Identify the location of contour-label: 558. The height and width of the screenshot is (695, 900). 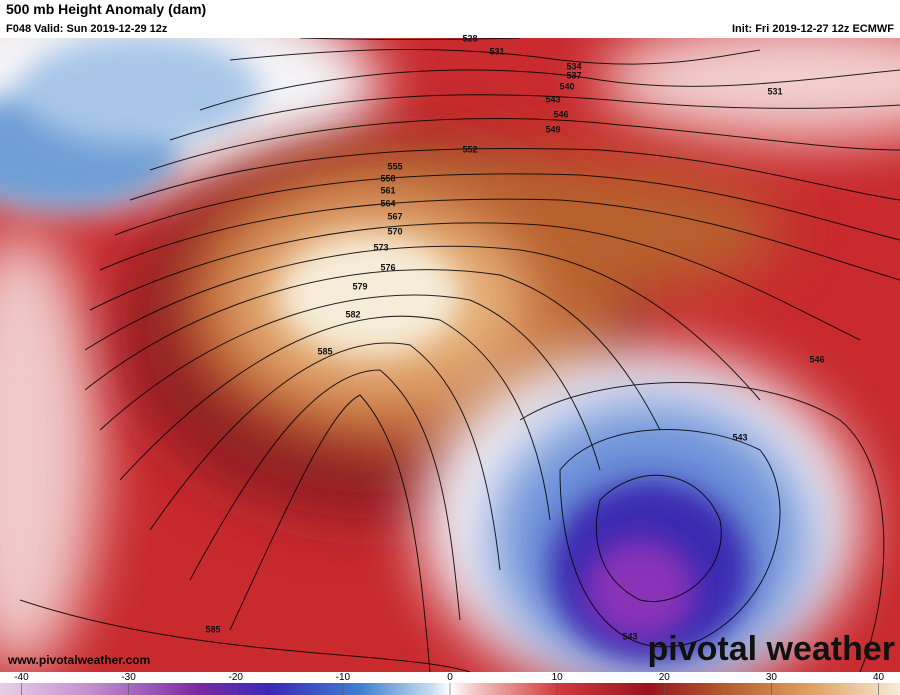
(387, 178).